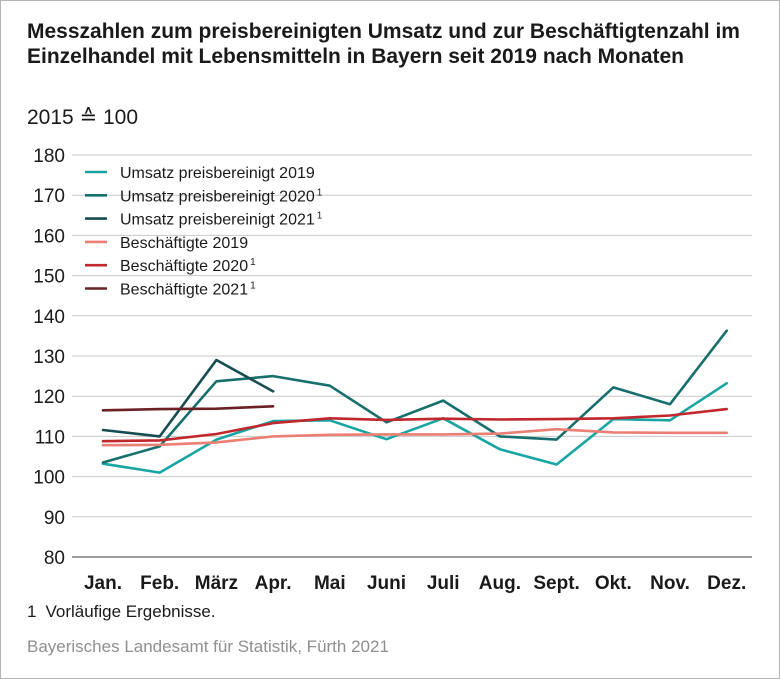  What do you see at coordinates (49, 317) in the screenshot?
I see `y-tick-label: 140` at bounding box center [49, 317].